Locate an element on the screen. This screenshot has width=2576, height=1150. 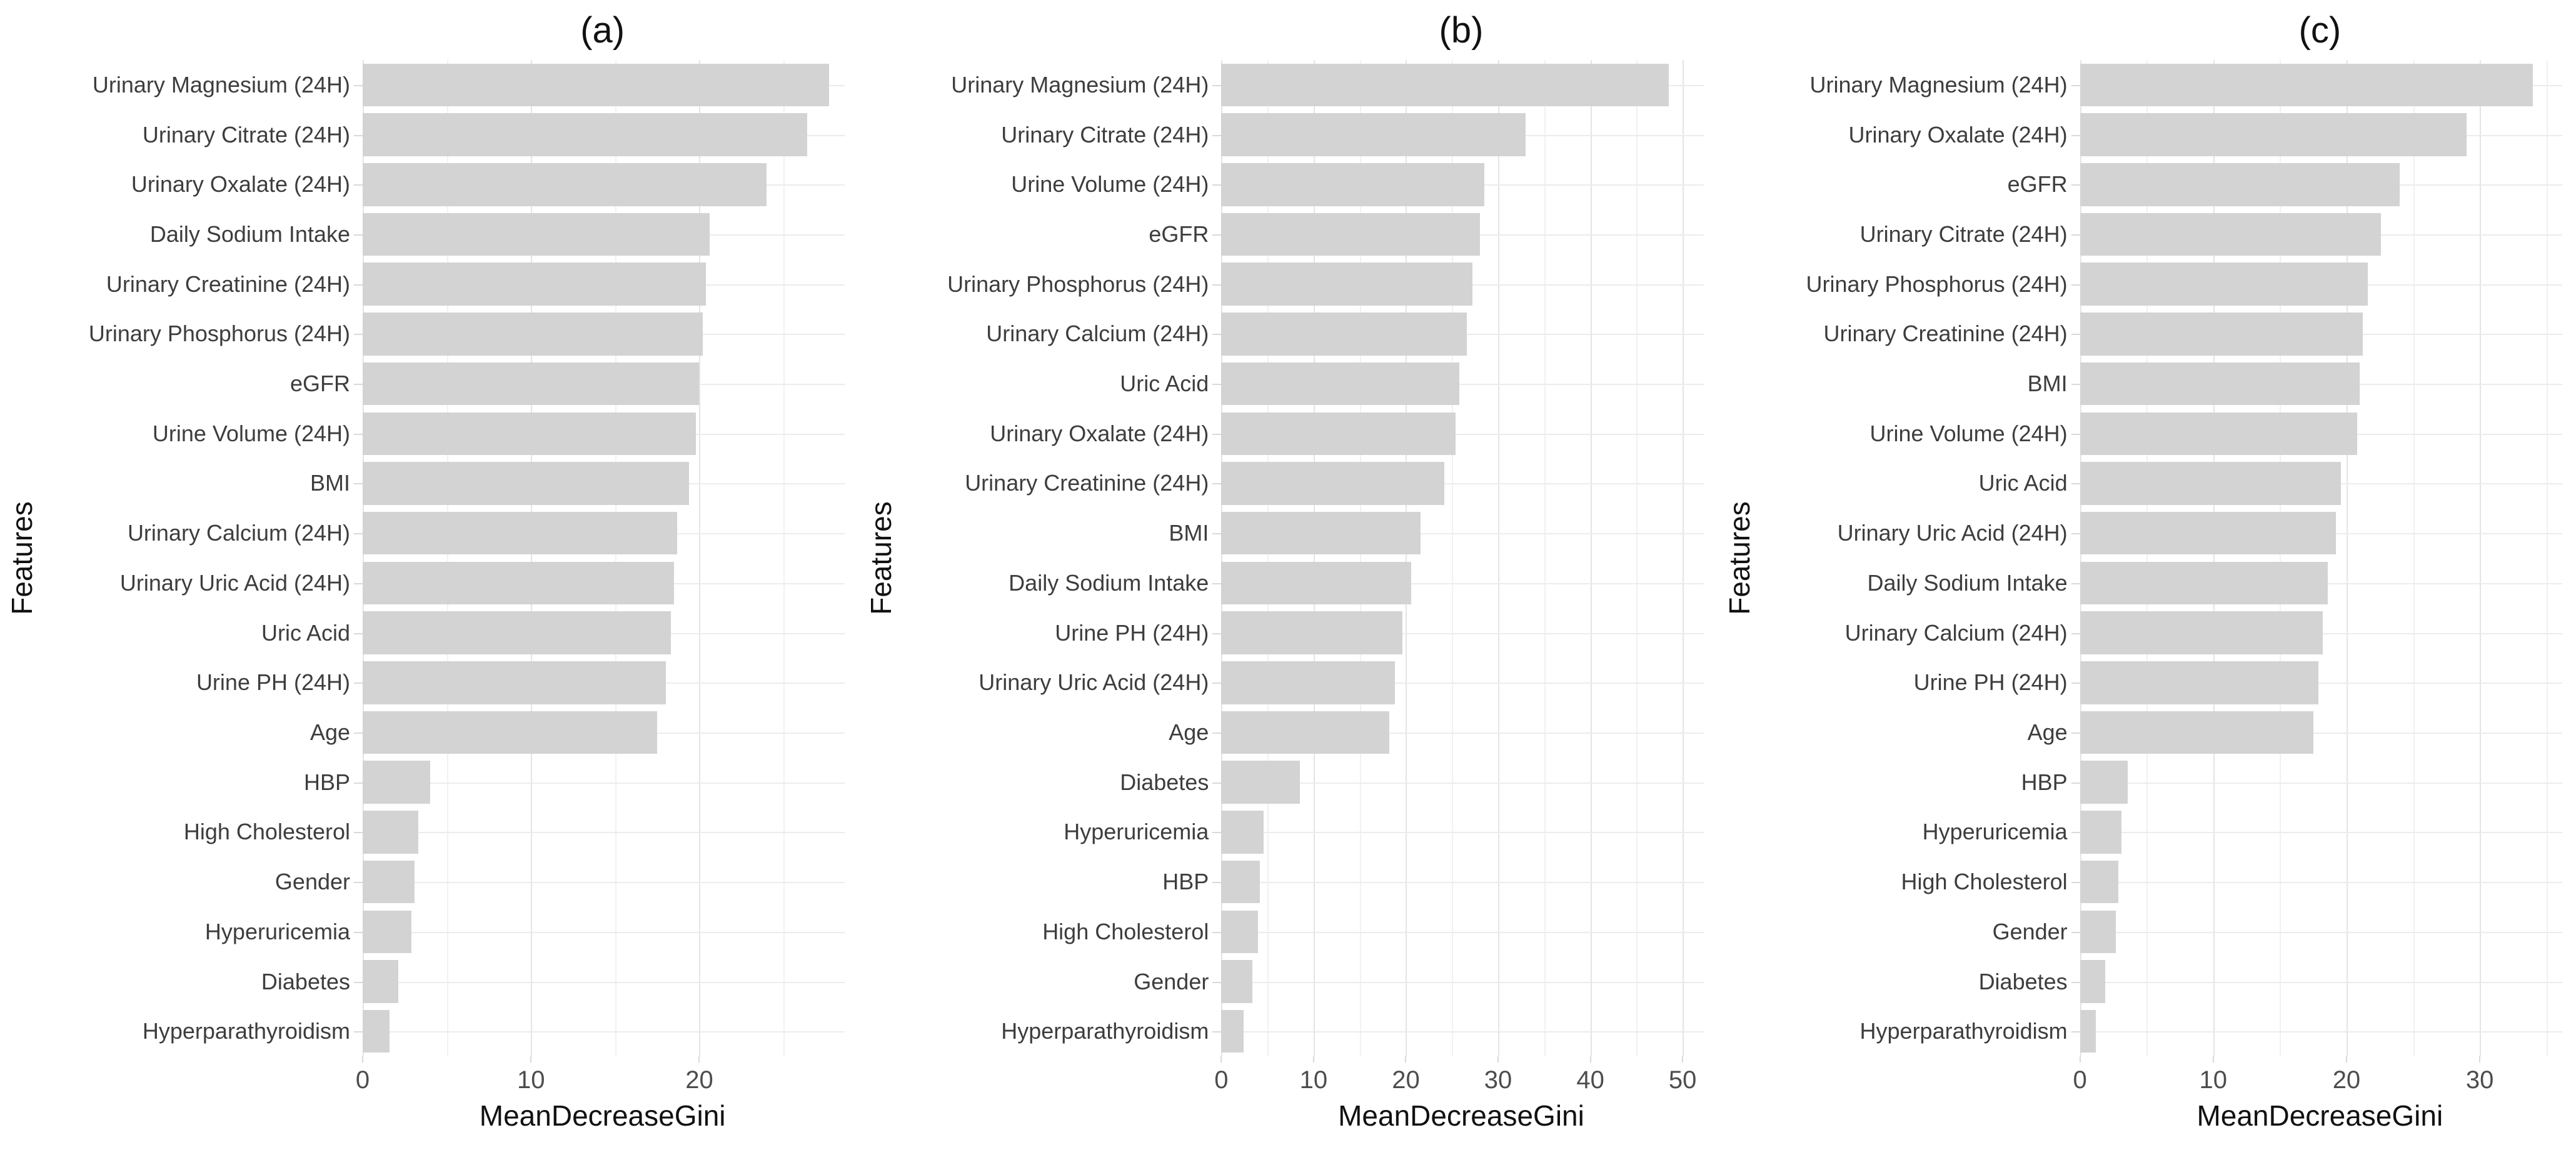
x-tick-label: 20 is located at coordinates (699, 1080).